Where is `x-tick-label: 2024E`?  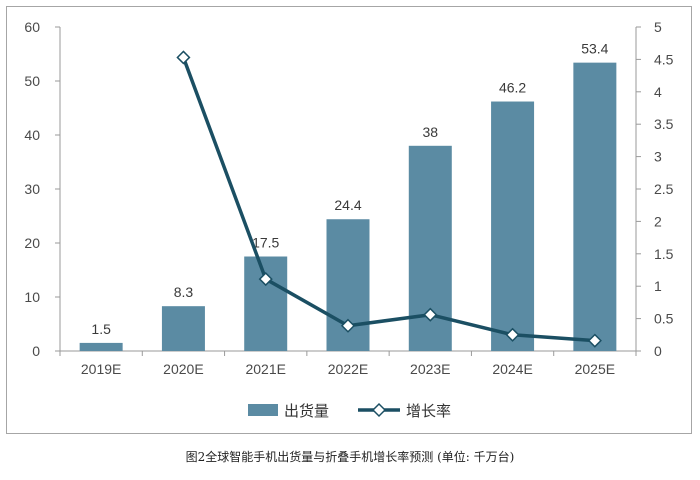
x-tick-label: 2024E is located at coordinates (512, 369).